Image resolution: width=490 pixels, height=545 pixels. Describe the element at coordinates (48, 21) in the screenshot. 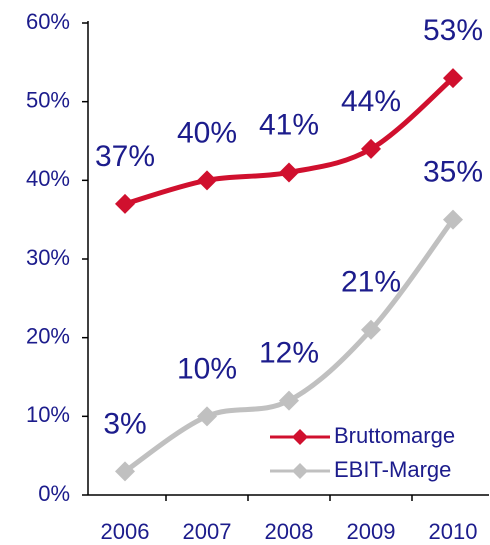

I see `y-tick-label: 60%` at that location.